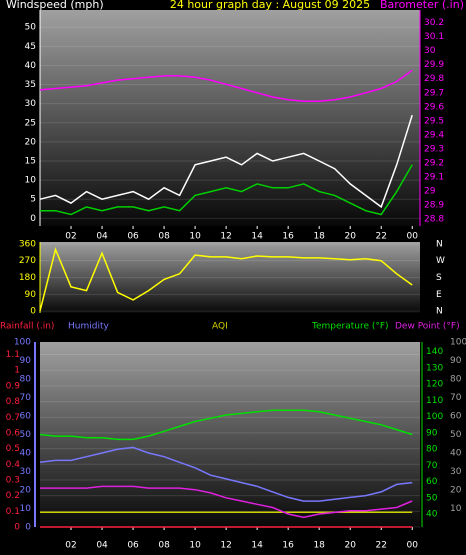 Image resolution: width=466 pixels, height=555 pixels. What do you see at coordinates (430, 191) in the screenshot?
I see `y2-tick-label: 29` at bounding box center [430, 191].